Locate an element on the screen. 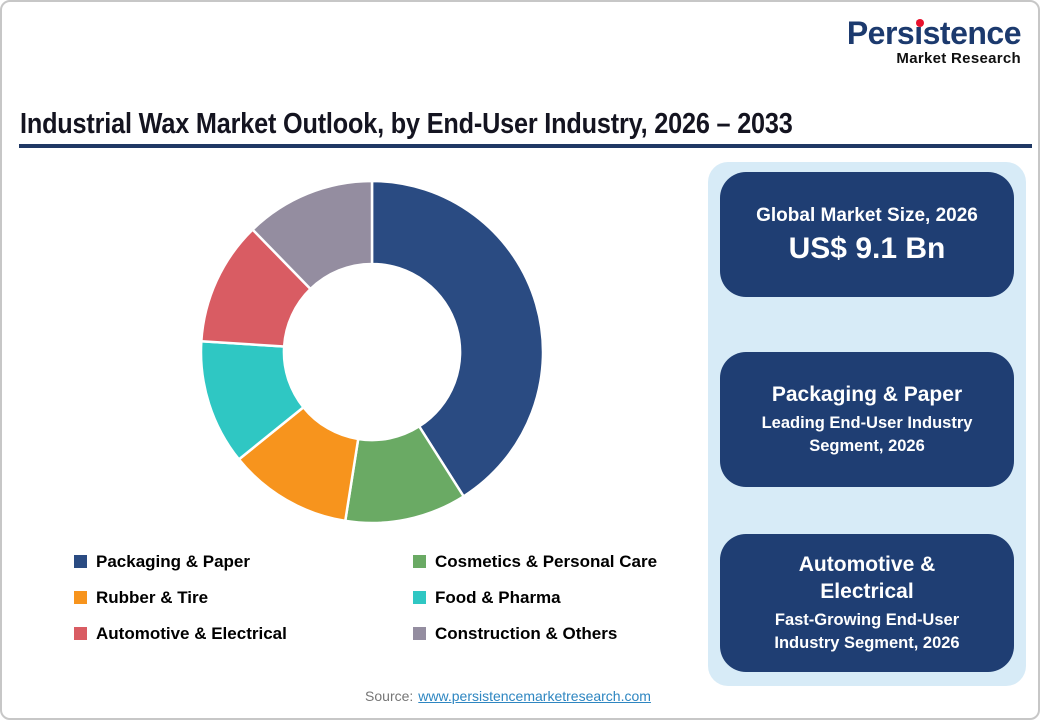 The image size is (1040, 720). legend-item: Packaging & Paper is located at coordinates (243, 561).